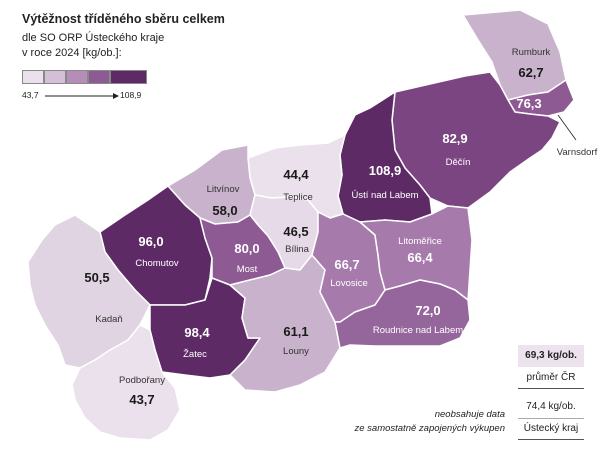  What do you see at coordinates (108, 319) in the screenshot?
I see `region-name-kadan: Kadaň` at bounding box center [108, 319].